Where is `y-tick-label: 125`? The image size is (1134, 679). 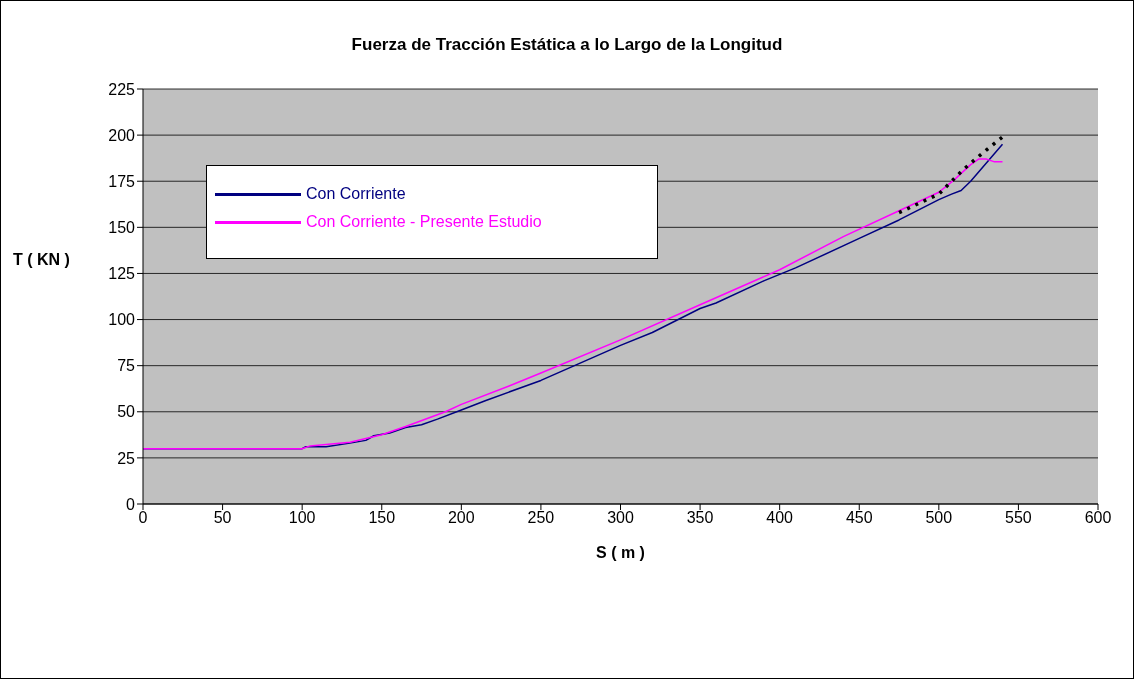 y-tick-label: 125 is located at coordinates (122, 274).